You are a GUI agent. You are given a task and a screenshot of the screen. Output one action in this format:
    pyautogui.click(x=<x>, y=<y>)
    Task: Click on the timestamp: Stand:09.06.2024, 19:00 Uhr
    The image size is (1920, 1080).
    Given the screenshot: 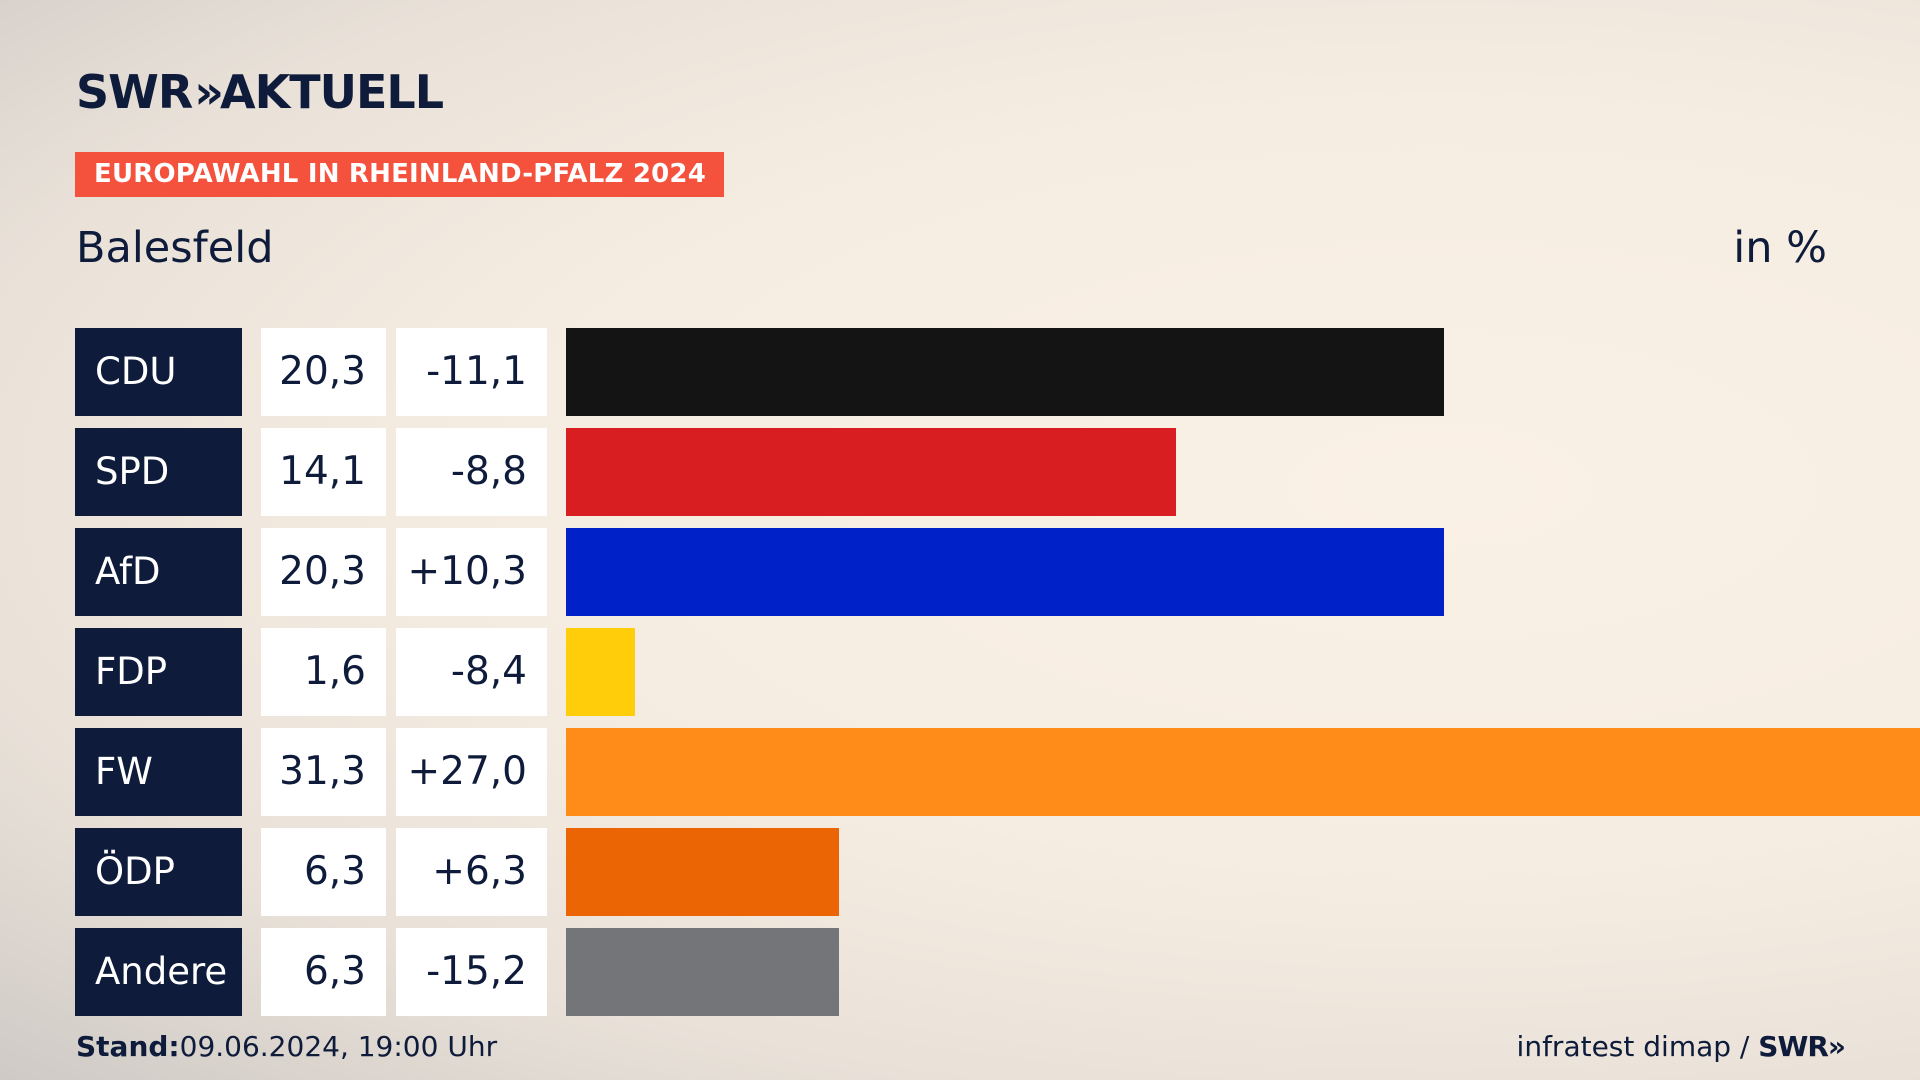 What is the action you would take?
    pyautogui.click(x=286, y=1047)
    